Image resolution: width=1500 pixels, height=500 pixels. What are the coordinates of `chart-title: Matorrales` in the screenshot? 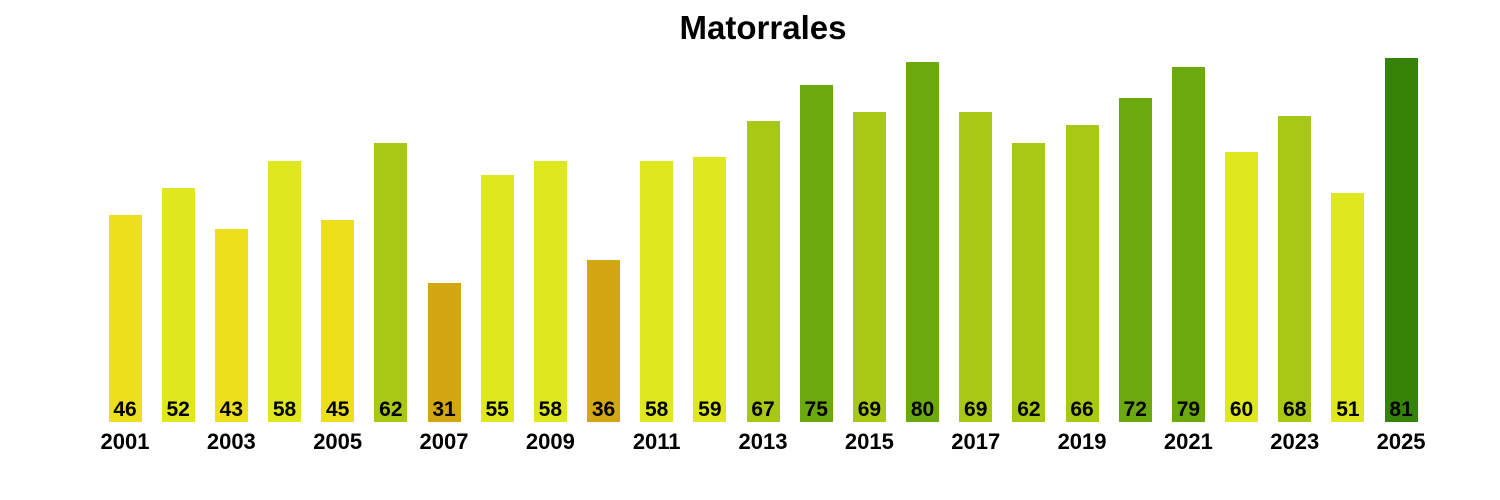 It's located at (763, 27).